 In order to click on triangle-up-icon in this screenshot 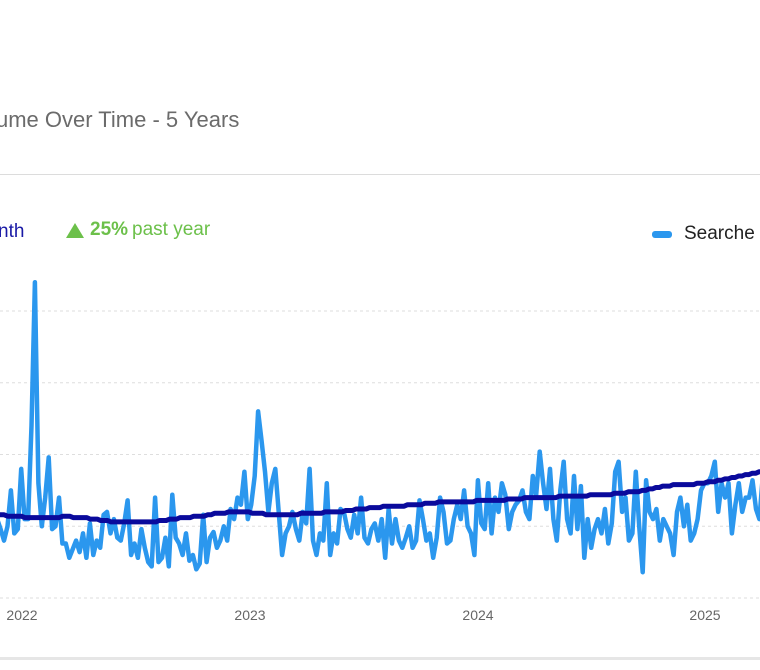, I will do `click(75, 230)`.